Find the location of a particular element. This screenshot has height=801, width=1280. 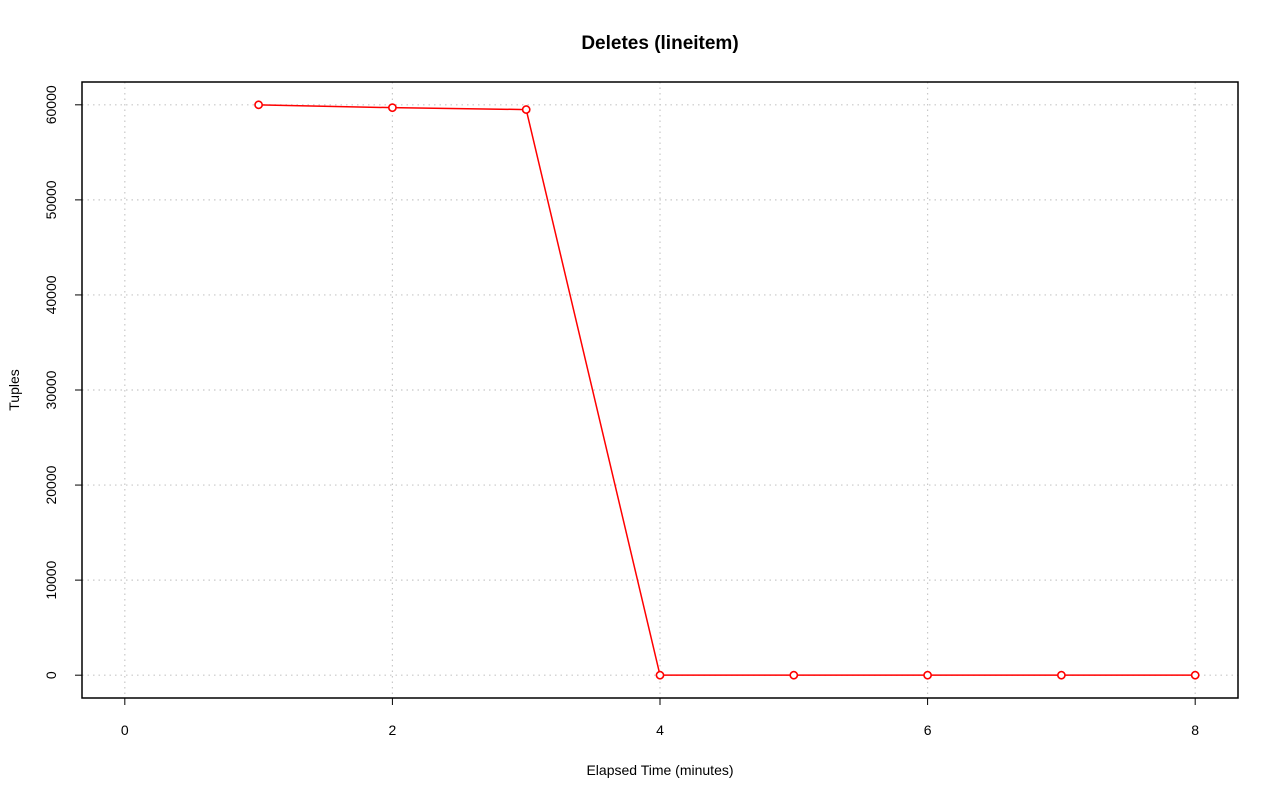

x-tick-label: 6 is located at coordinates (928, 730).